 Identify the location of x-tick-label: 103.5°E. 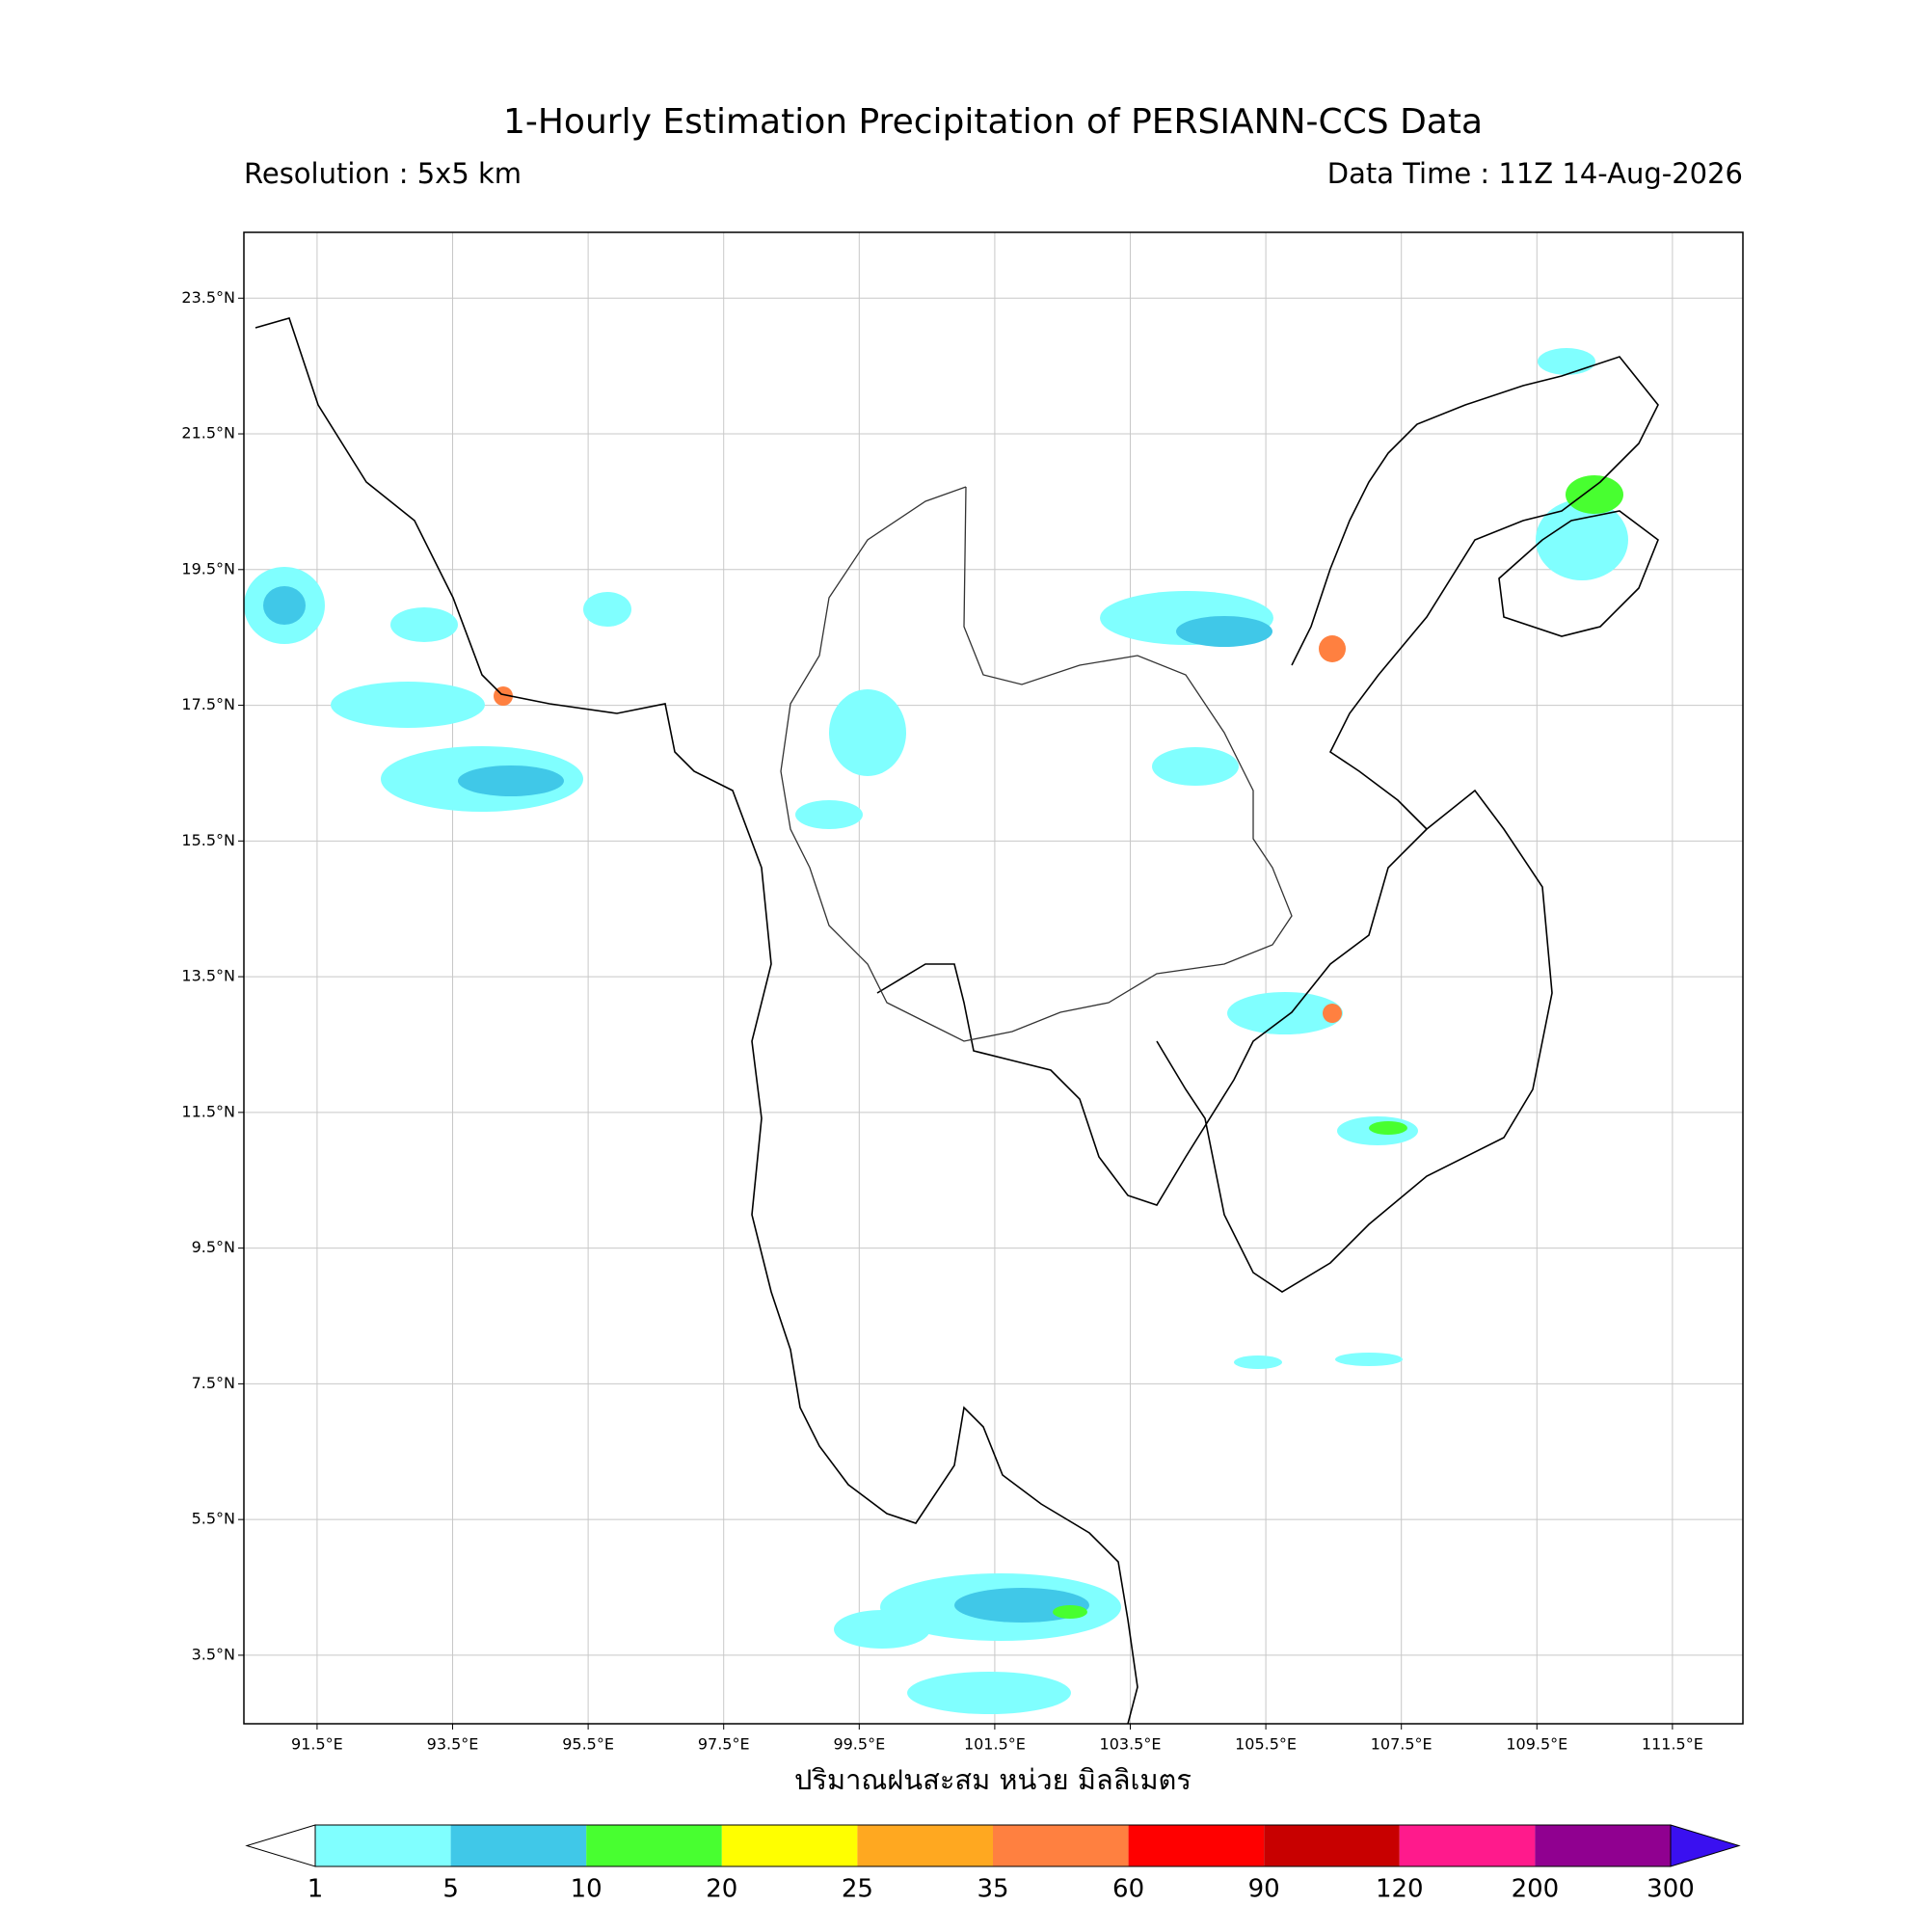
(1131, 1745).